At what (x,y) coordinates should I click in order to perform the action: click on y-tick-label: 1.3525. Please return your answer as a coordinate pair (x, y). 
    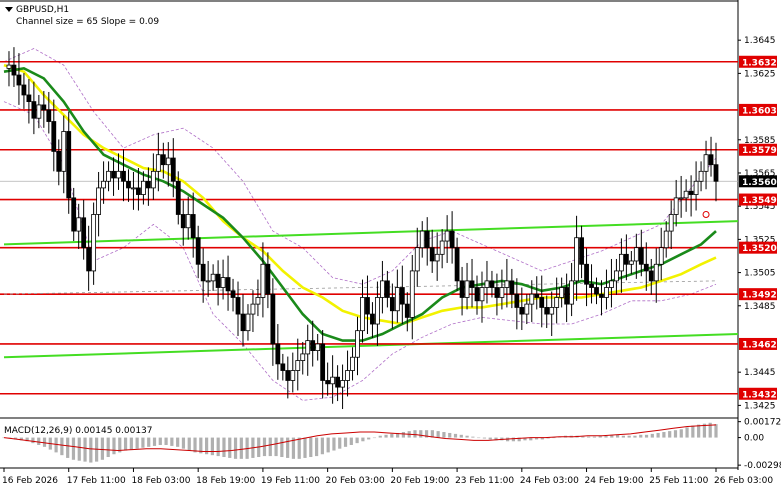
    Looking at the image, I should click on (760, 240).